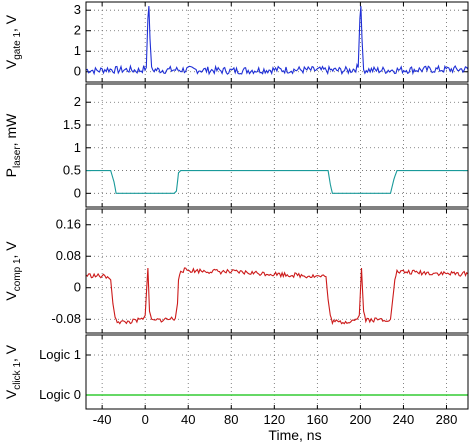 This screenshot has height=444, width=469. Describe the element at coordinates (145, 419) in the screenshot. I see `x-tick-label-1: 0` at that location.